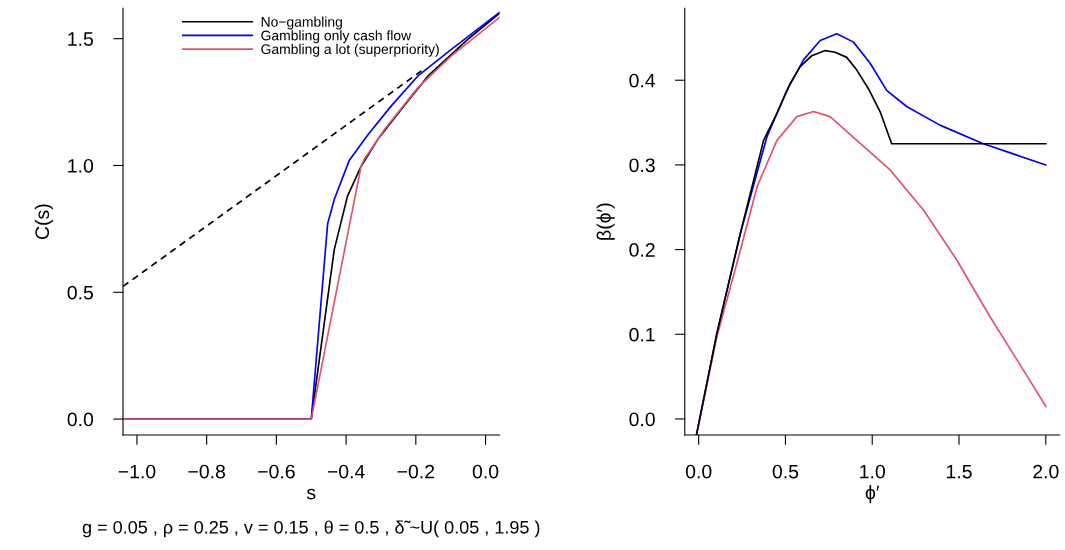  What do you see at coordinates (43, 222) in the screenshot?
I see `y-axis-title: C(s)` at bounding box center [43, 222].